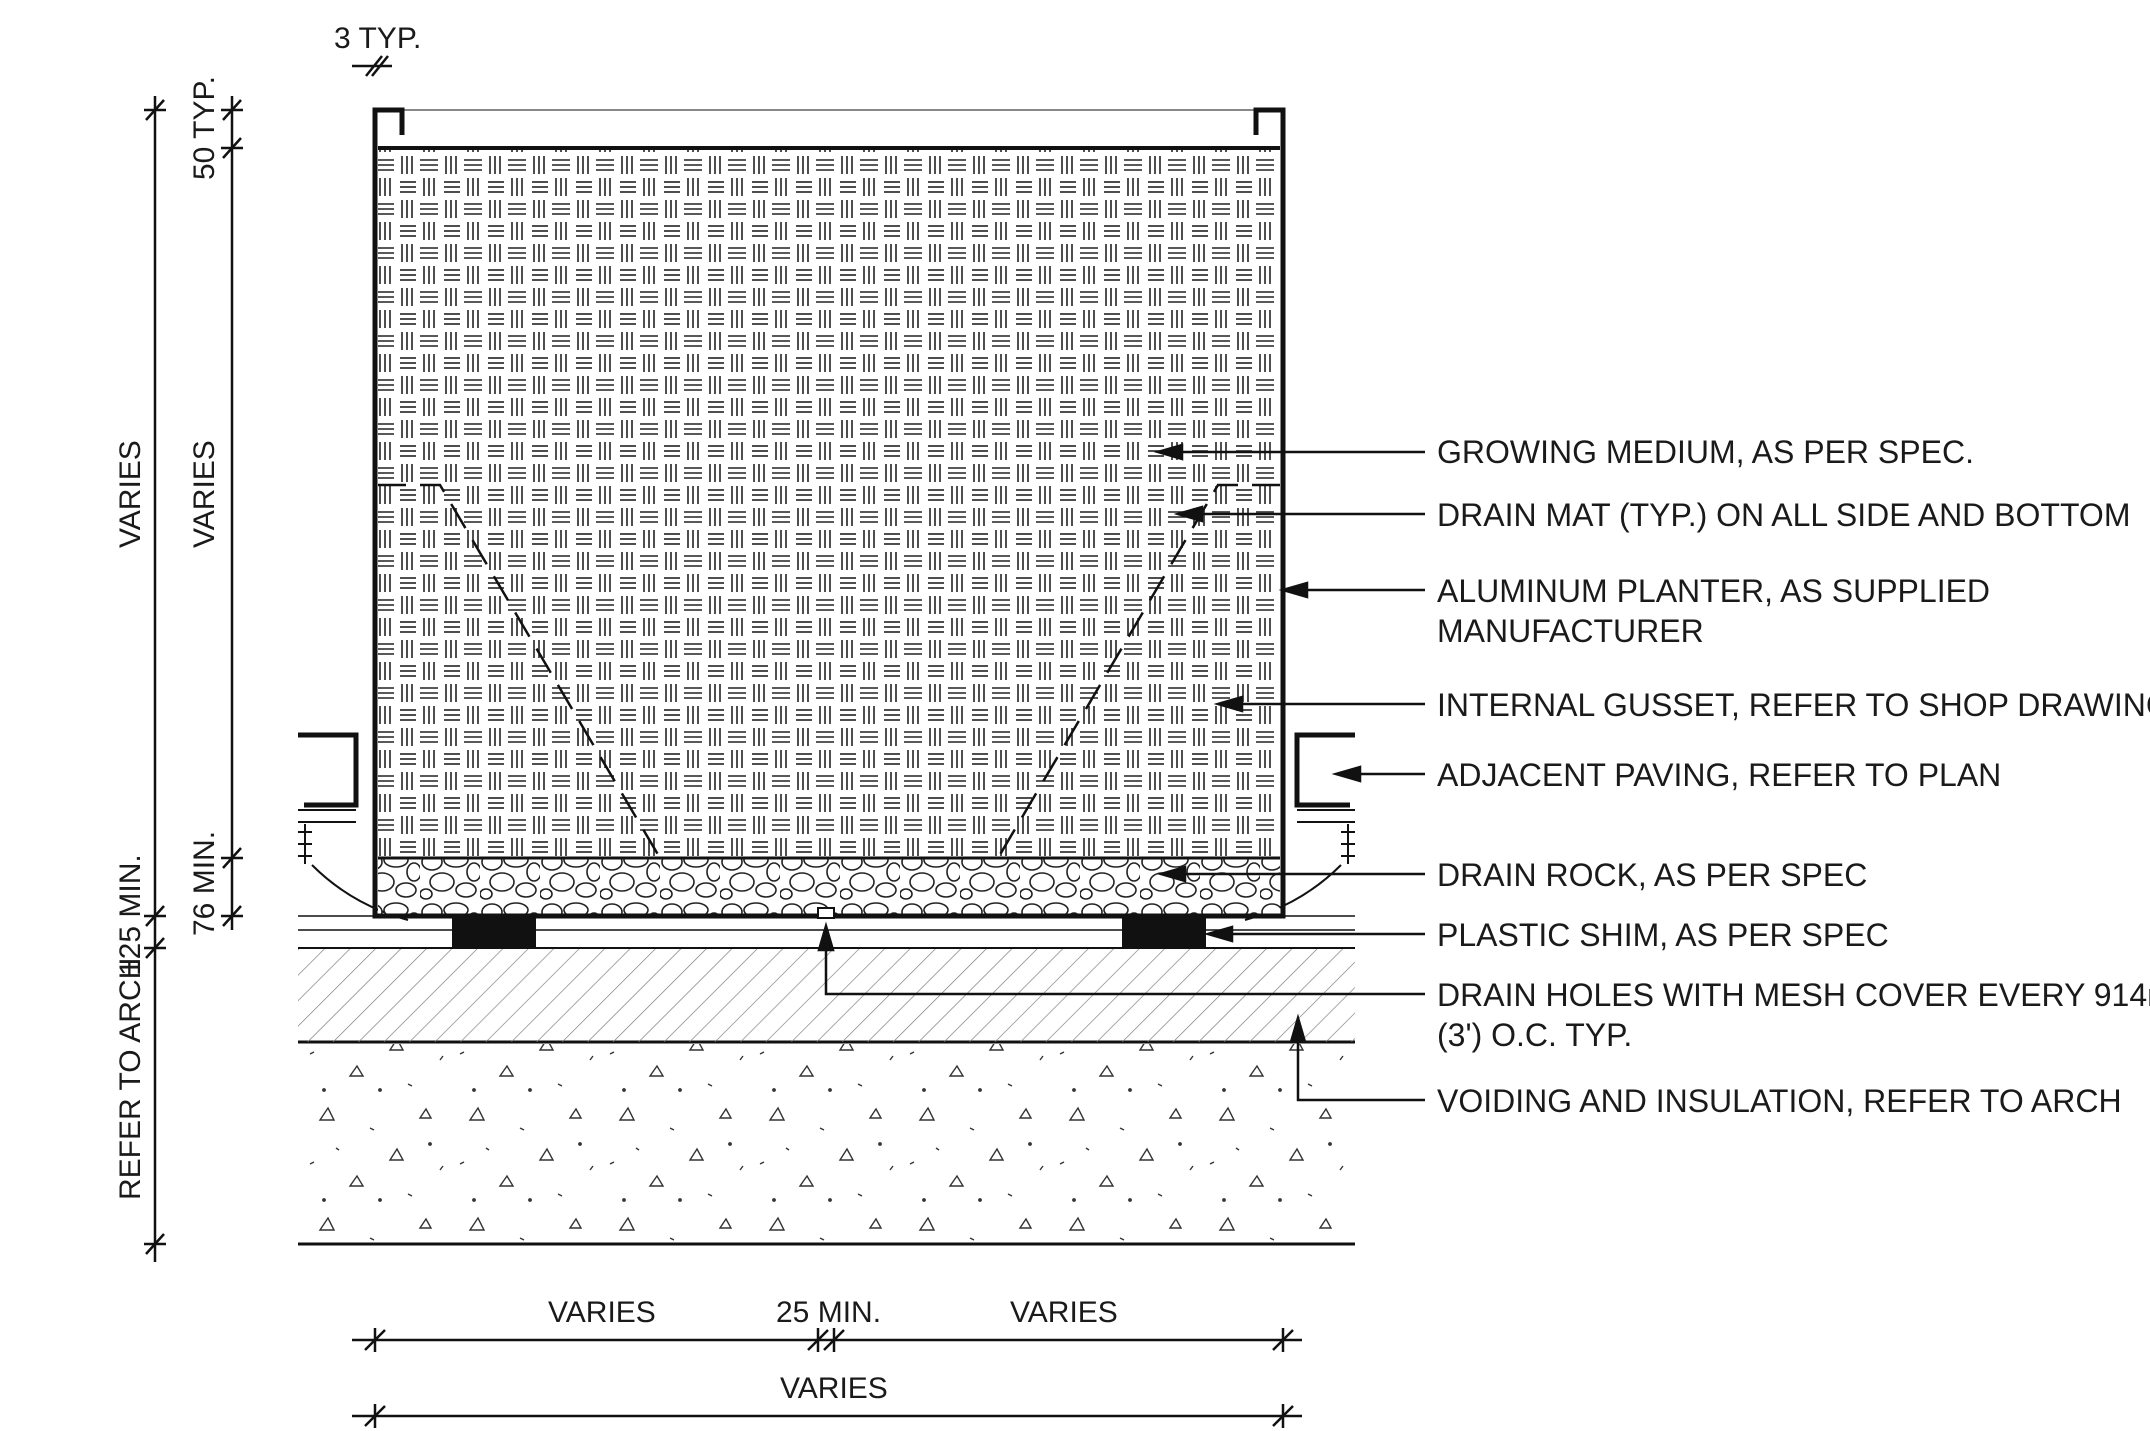 This screenshot has height=1431, width=2150. What do you see at coordinates (130, 1079) in the screenshot?
I see `dim-slab: REFER TO ARCH` at bounding box center [130, 1079].